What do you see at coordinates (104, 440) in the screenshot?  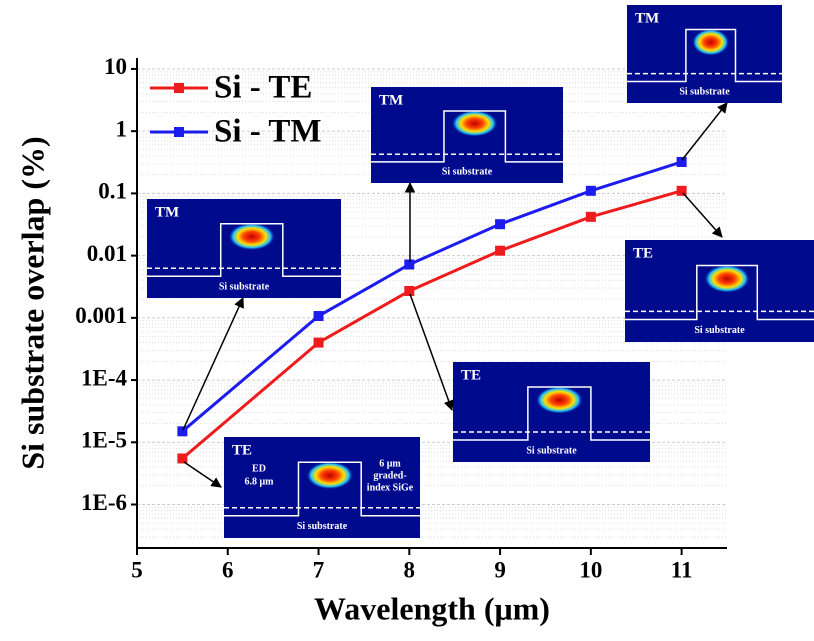 I see `y-tick-label: 1E-5` at bounding box center [104, 440].